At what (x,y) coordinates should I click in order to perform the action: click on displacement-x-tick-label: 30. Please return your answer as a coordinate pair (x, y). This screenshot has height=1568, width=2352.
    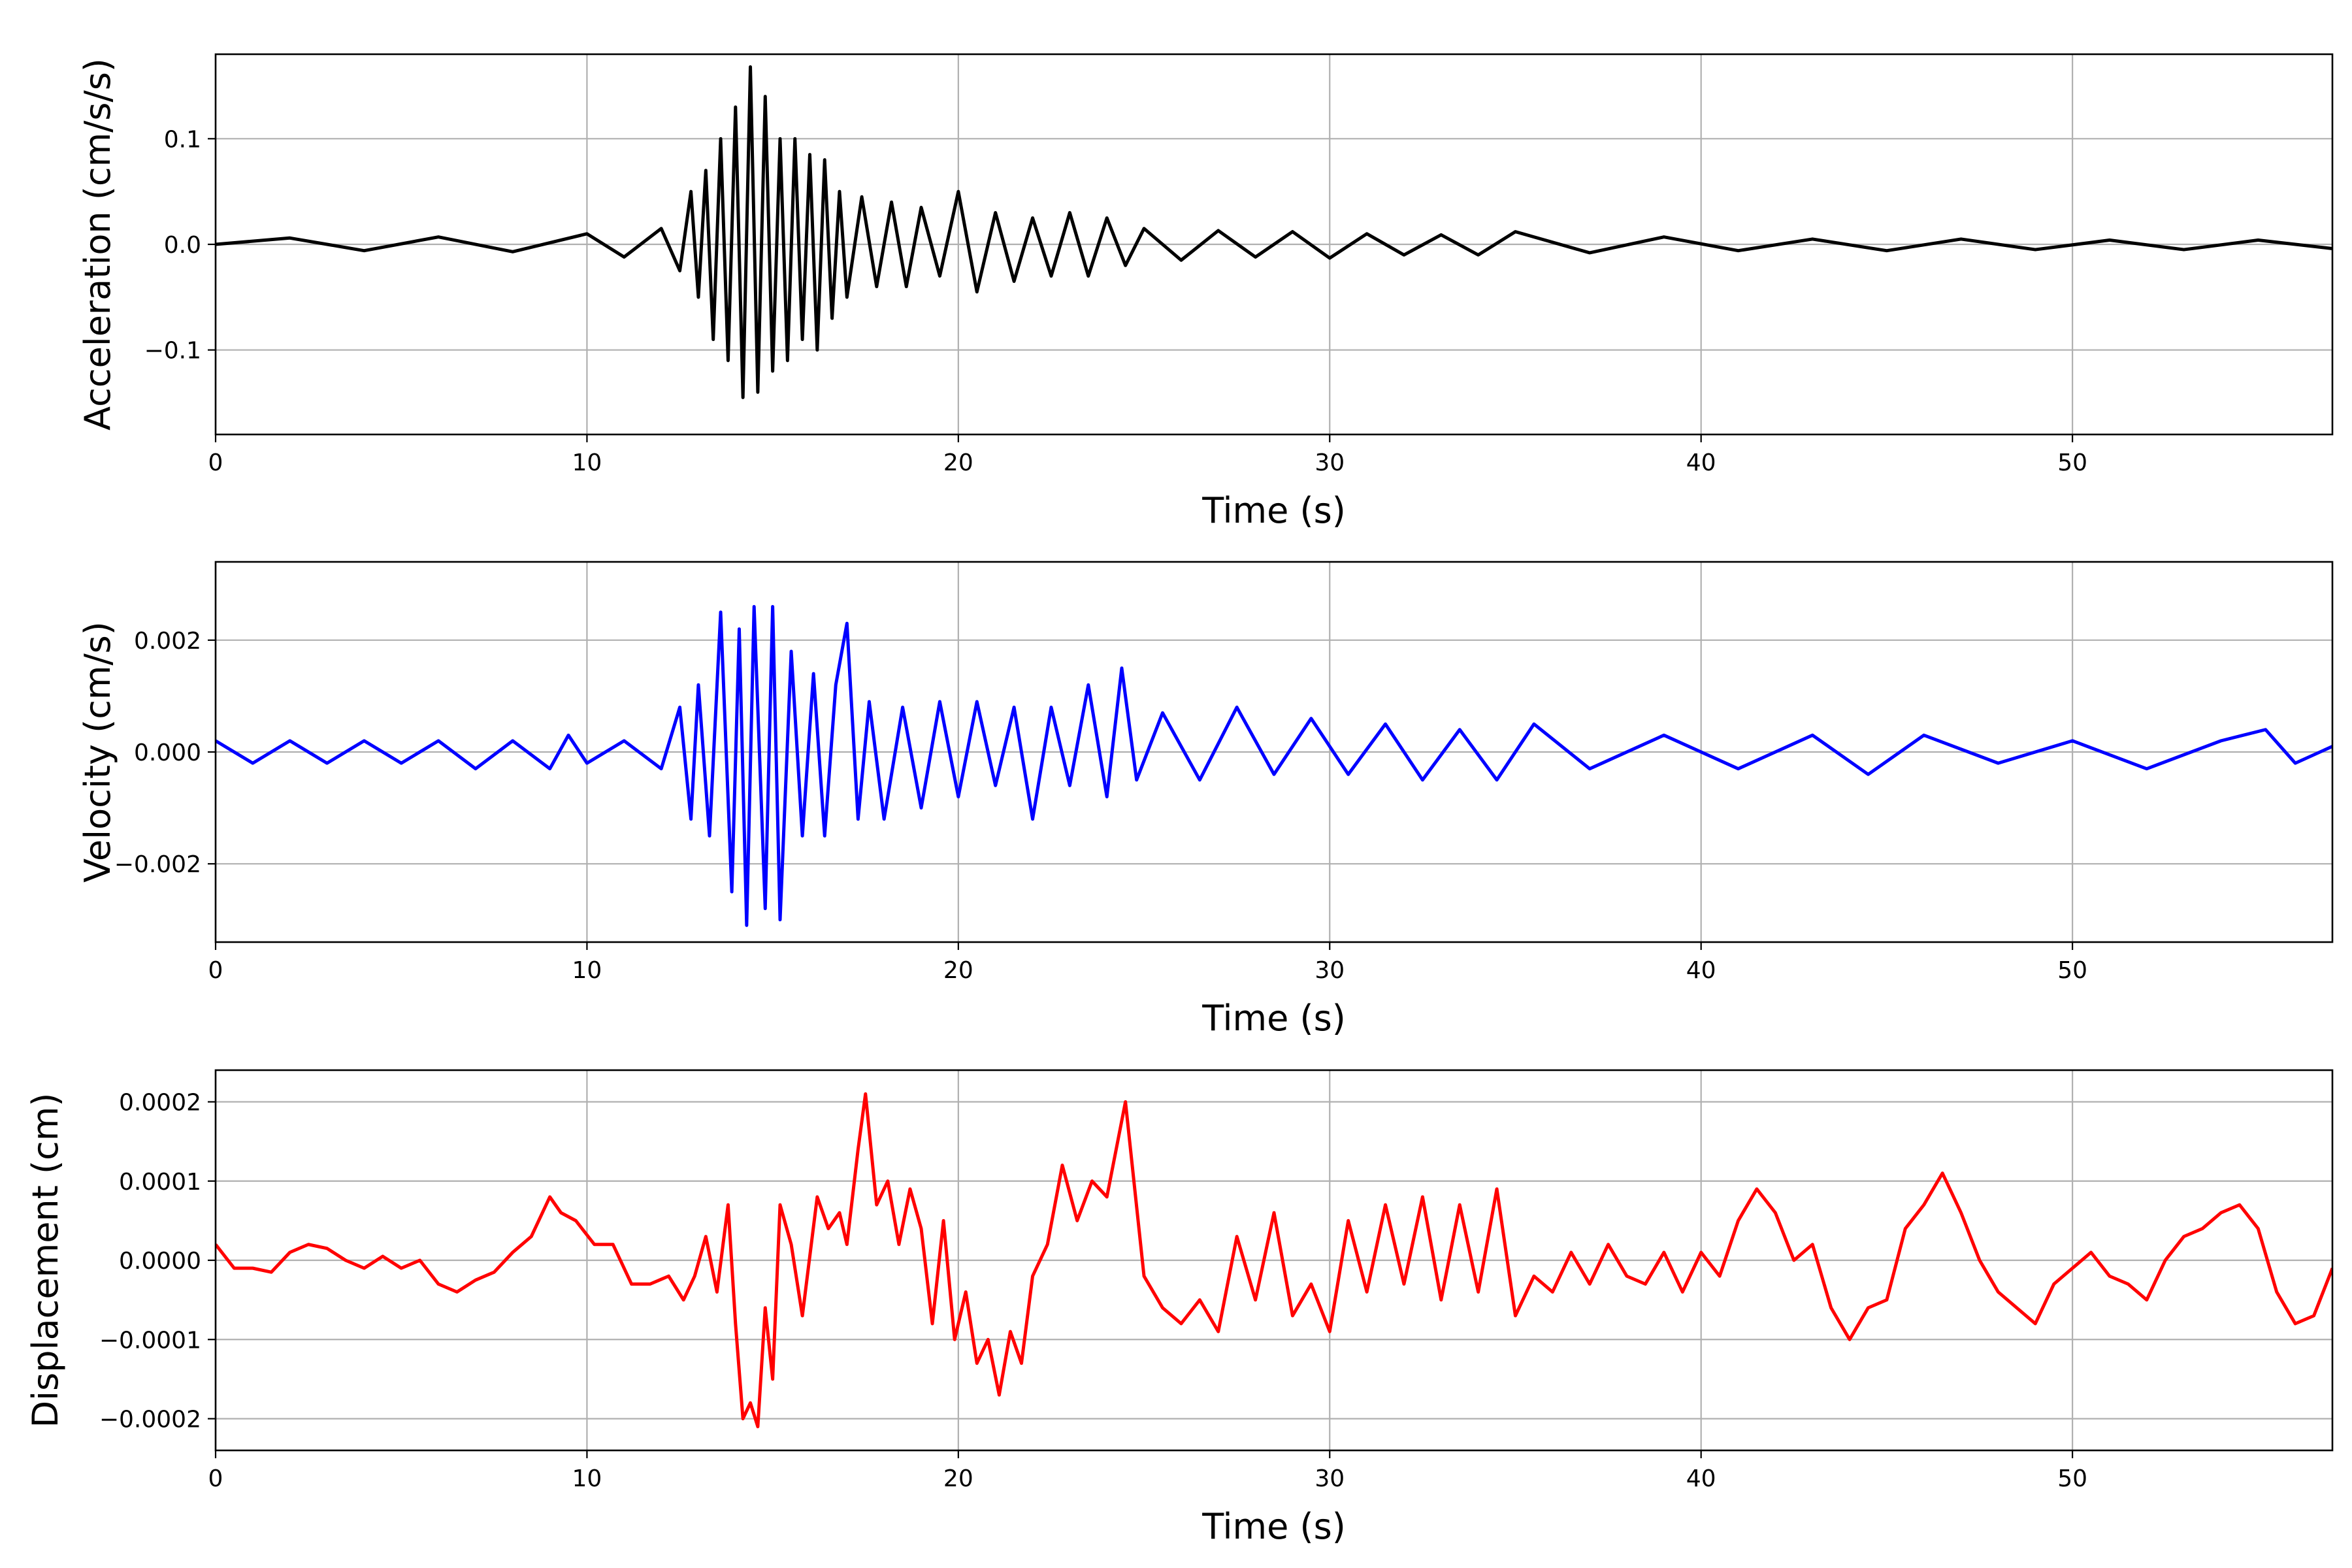
    Looking at the image, I should click on (1330, 1478).